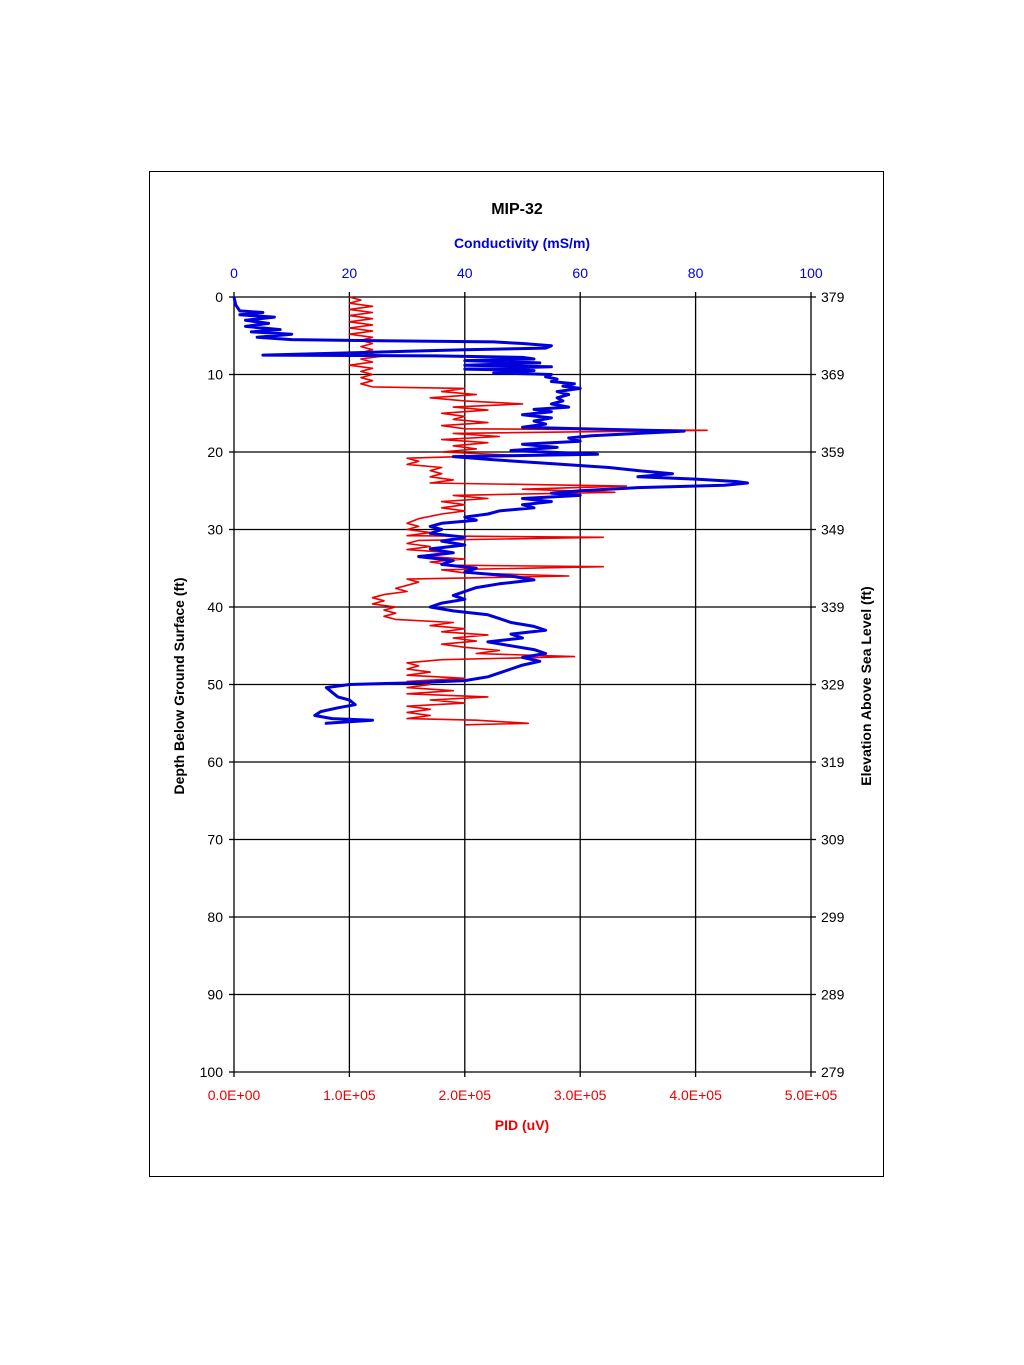 The image size is (1024, 1365). I want to click on top-axis-title: Conductivity (mS/m), so click(522, 243).